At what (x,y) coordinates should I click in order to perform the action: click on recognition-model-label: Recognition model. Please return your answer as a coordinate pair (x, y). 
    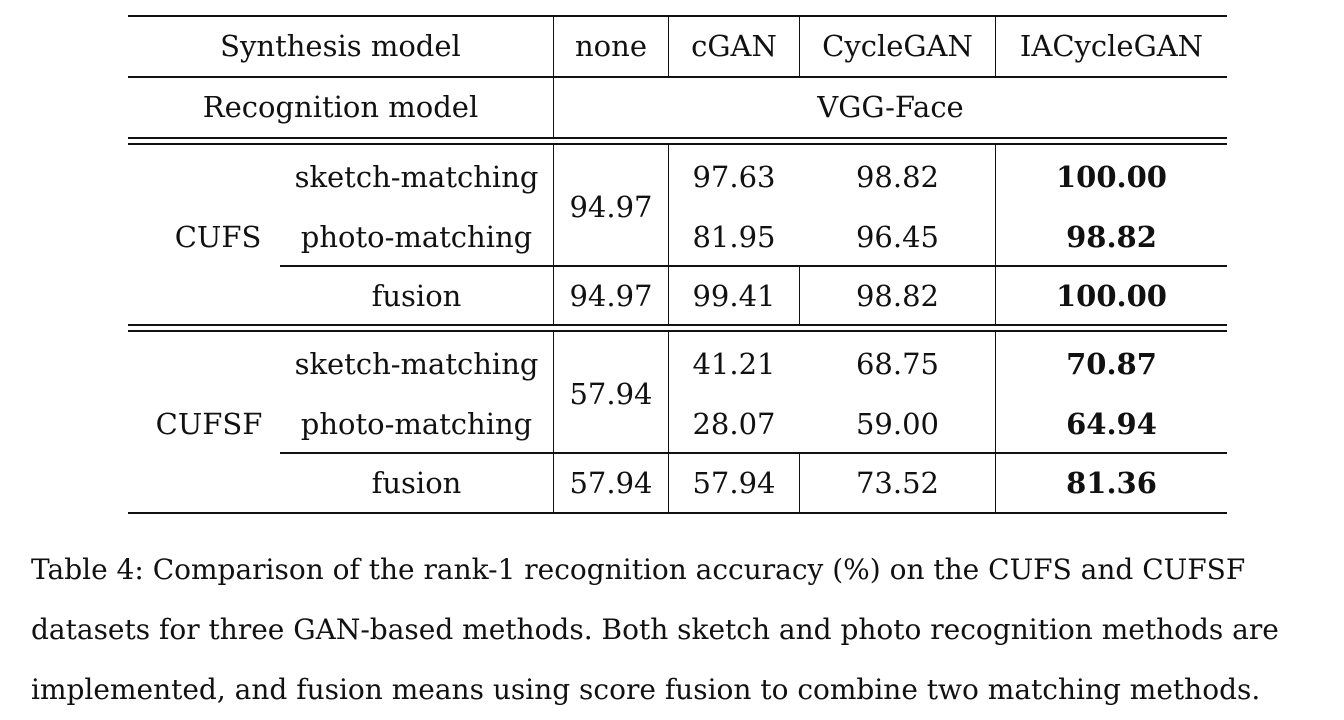
    Looking at the image, I should click on (340, 106).